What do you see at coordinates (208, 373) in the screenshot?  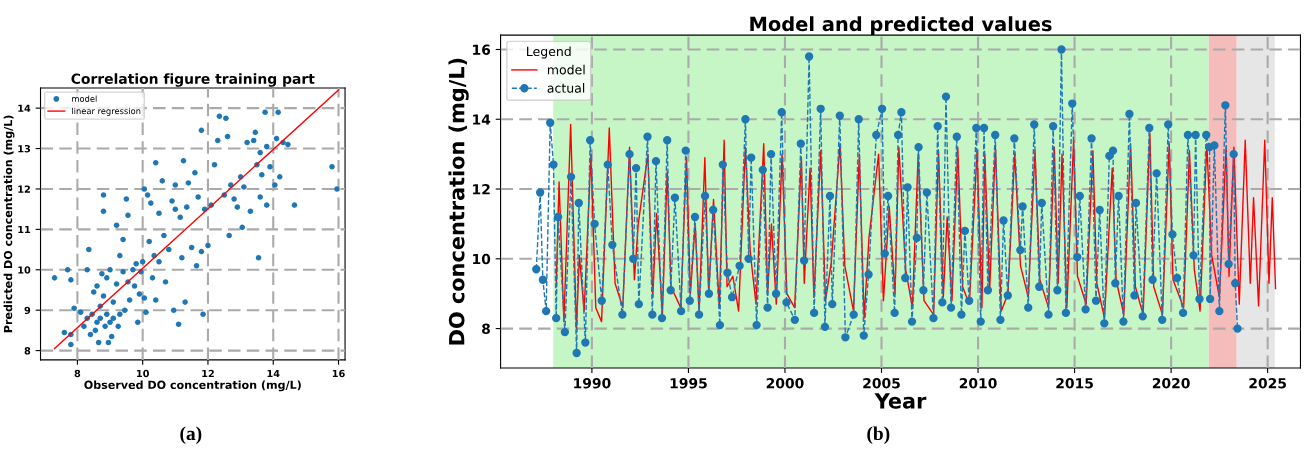 I see `x-tick-label: 12` at bounding box center [208, 373].